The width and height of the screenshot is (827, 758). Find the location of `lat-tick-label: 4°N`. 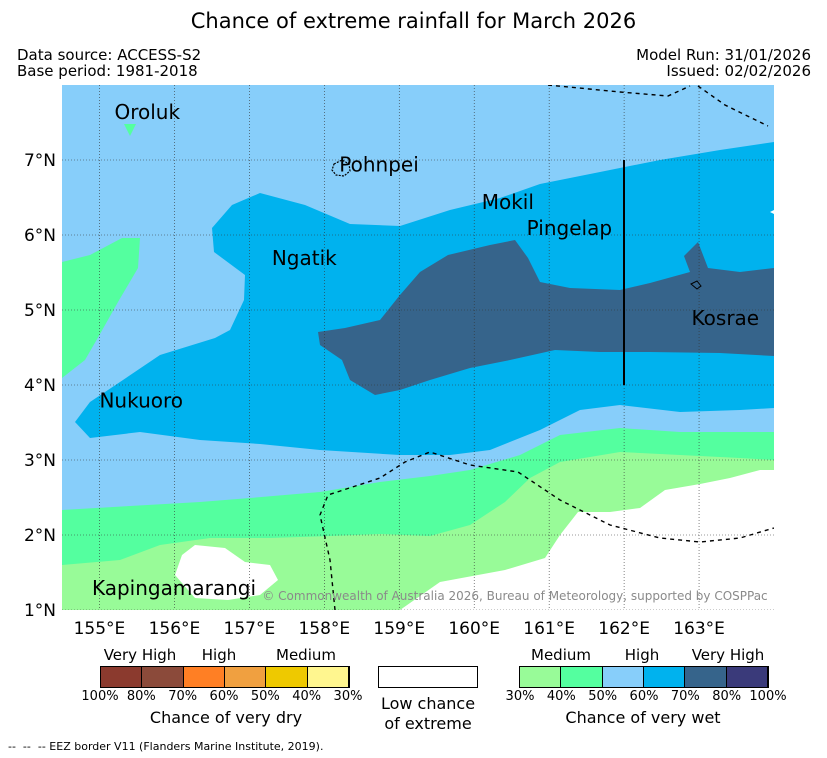

lat-tick-label: 4°N is located at coordinates (40, 386).